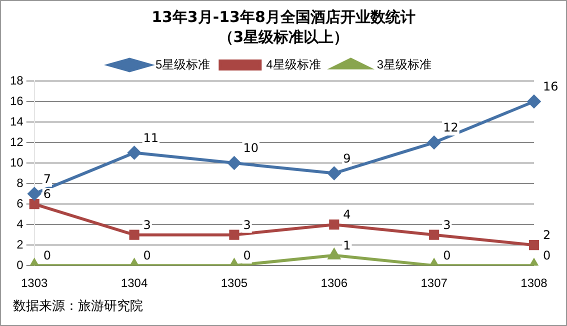 The image size is (567, 326). What do you see at coordinates (547, 235) in the screenshot?
I see `data-label: 2` at bounding box center [547, 235].